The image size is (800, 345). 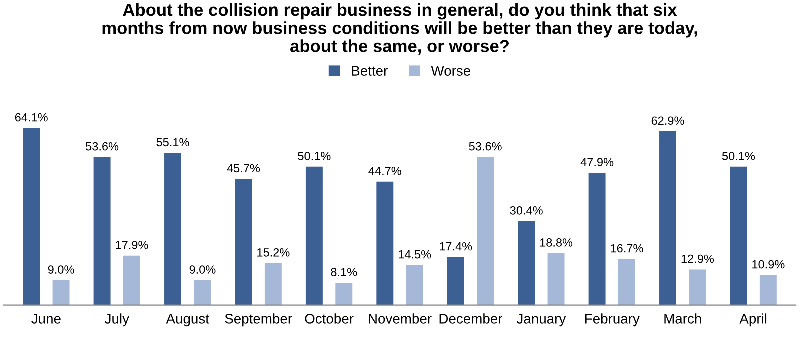 What do you see at coordinates (117, 320) in the screenshot?
I see `x-tick-label: July` at bounding box center [117, 320].